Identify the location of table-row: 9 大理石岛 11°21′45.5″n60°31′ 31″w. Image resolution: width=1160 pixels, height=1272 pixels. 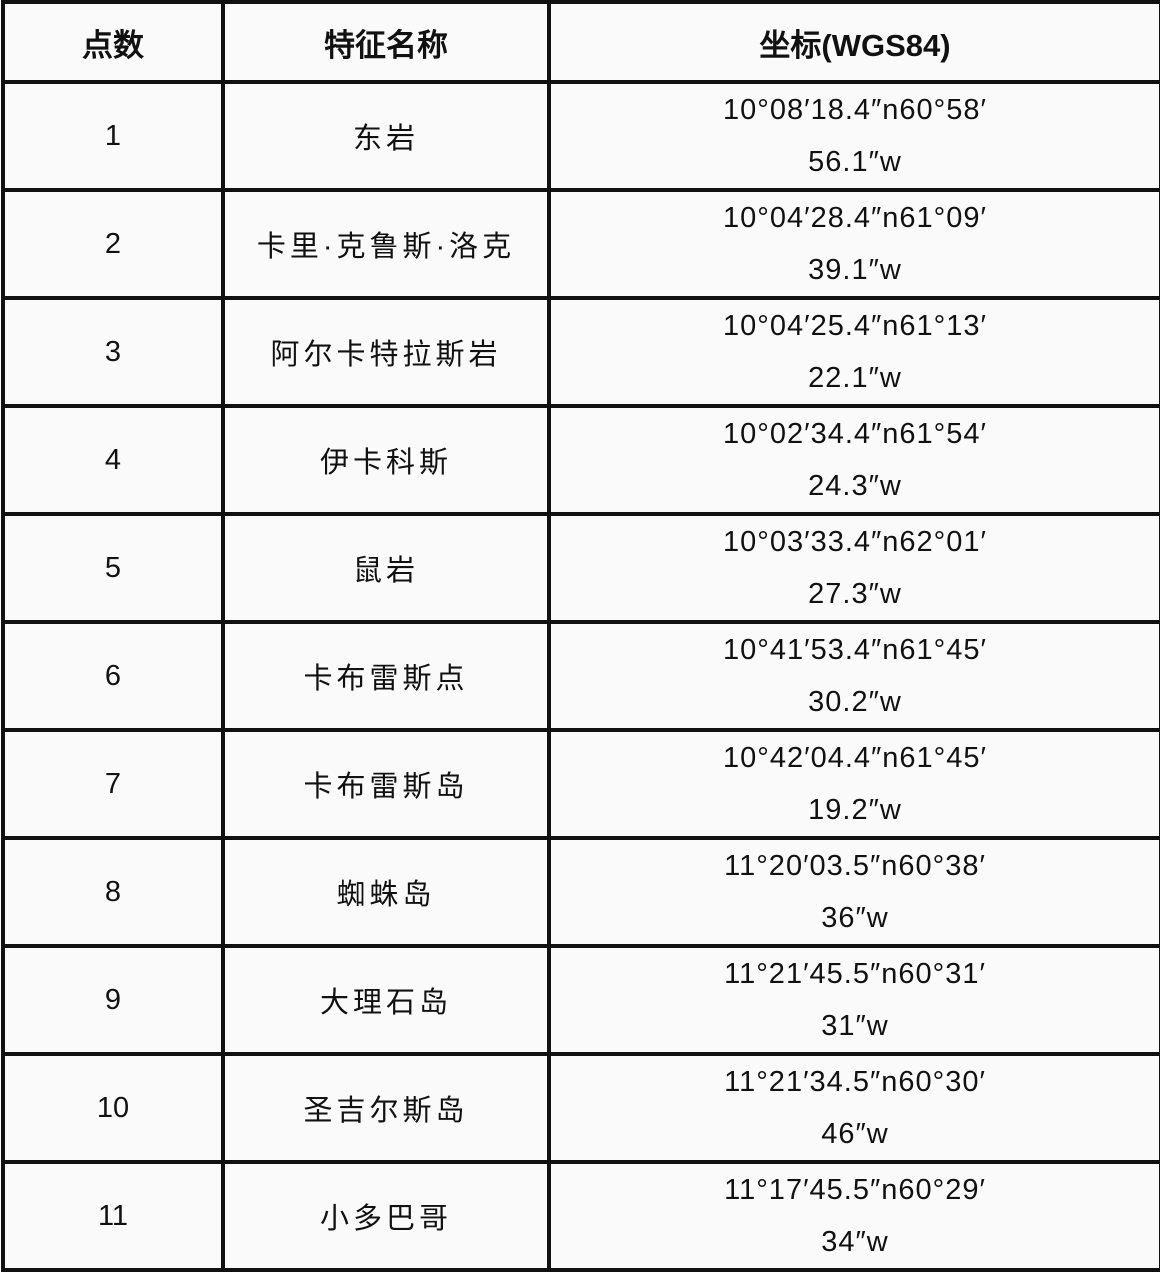
(580, 1000).